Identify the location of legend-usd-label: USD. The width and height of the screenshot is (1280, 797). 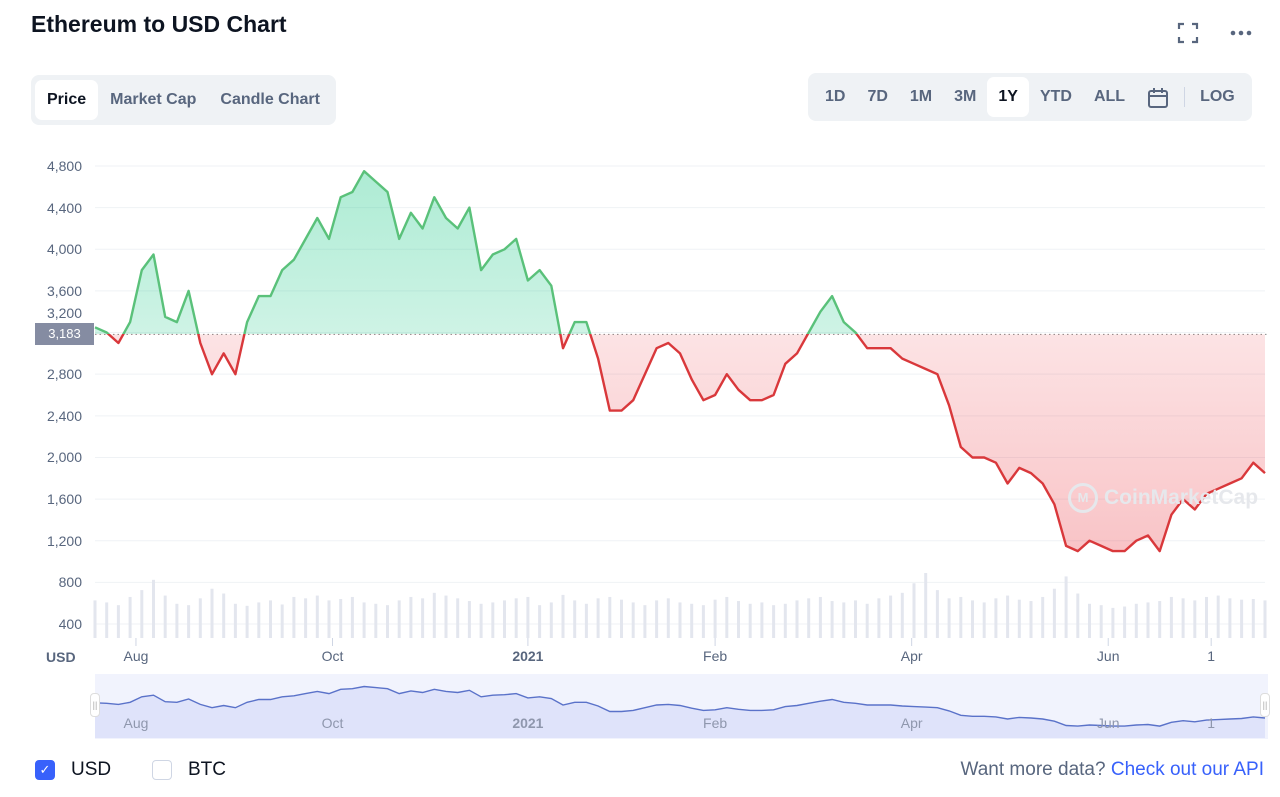
(91, 769).